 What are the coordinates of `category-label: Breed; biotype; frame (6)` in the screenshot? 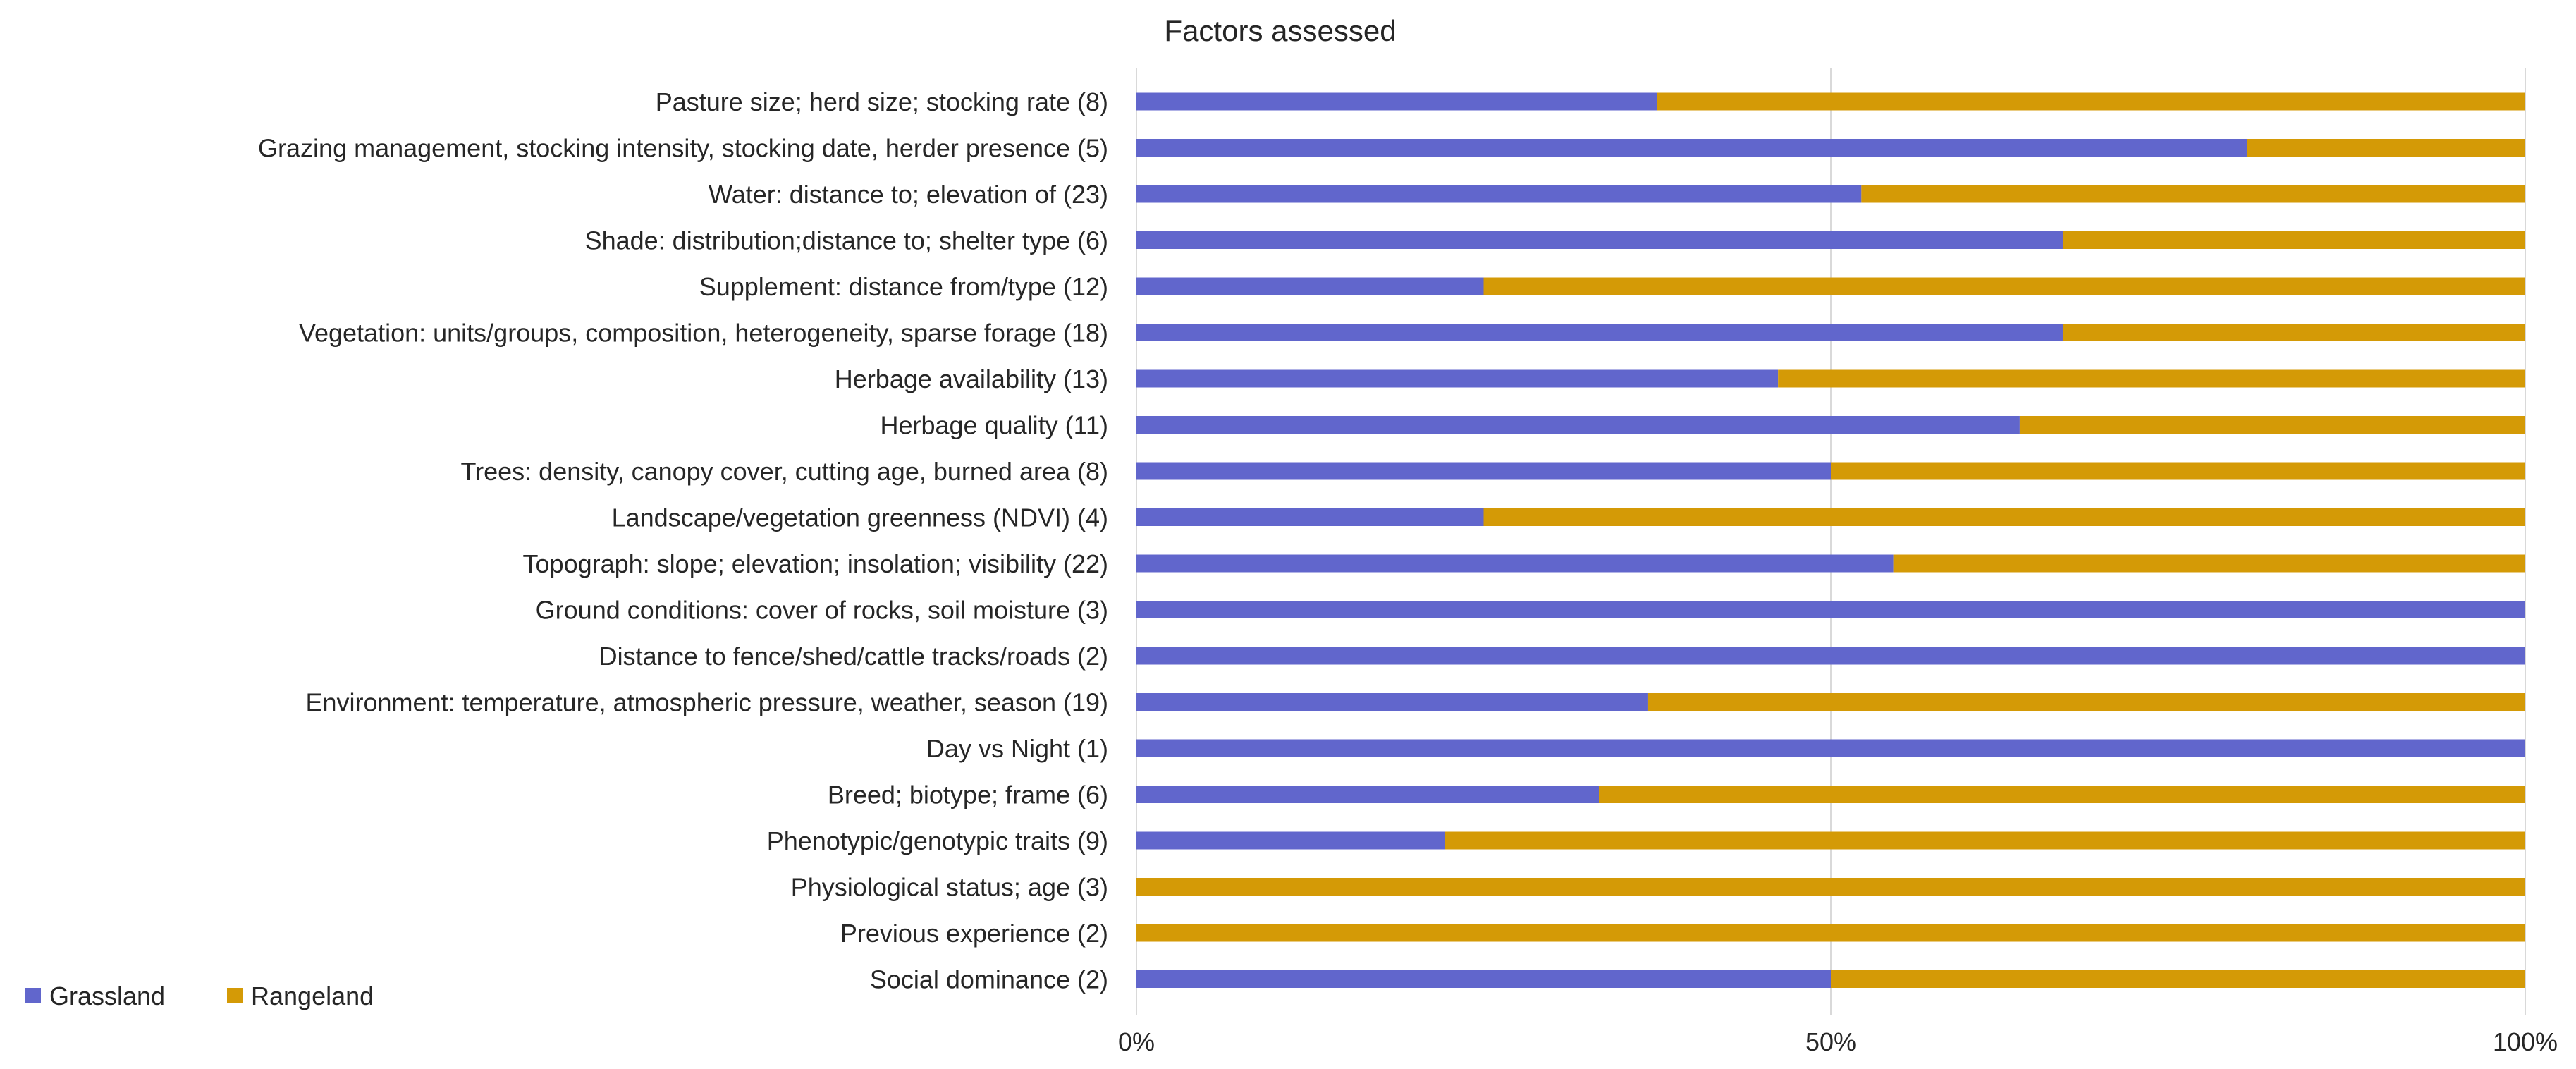 It's located at (968, 796).